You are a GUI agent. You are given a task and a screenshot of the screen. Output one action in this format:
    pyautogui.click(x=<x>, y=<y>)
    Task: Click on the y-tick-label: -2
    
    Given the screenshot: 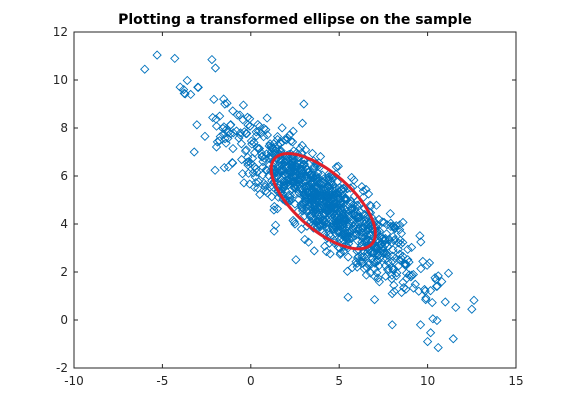 What is the action you would take?
    pyautogui.click(x=62, y=368)
    